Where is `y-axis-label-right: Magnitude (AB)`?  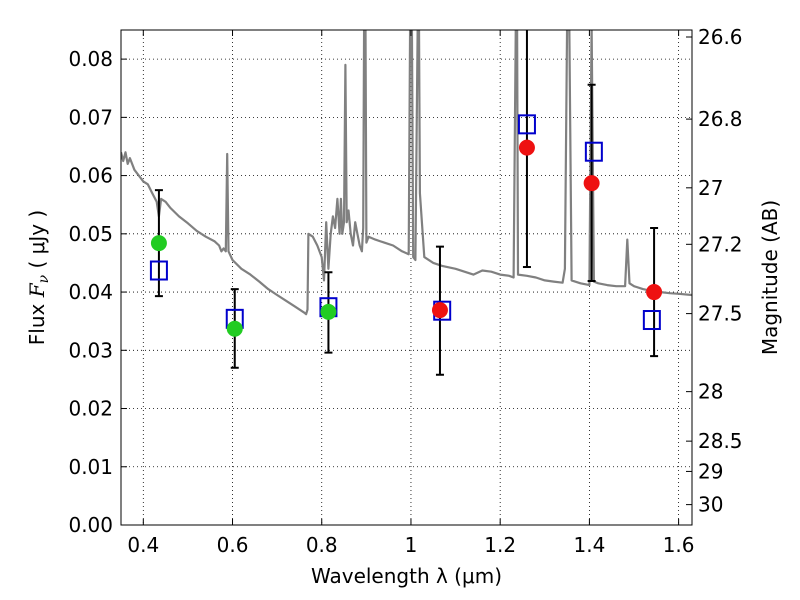 y-axis-label-right: Magnitude (AB) is located at coordinates (770, 277).